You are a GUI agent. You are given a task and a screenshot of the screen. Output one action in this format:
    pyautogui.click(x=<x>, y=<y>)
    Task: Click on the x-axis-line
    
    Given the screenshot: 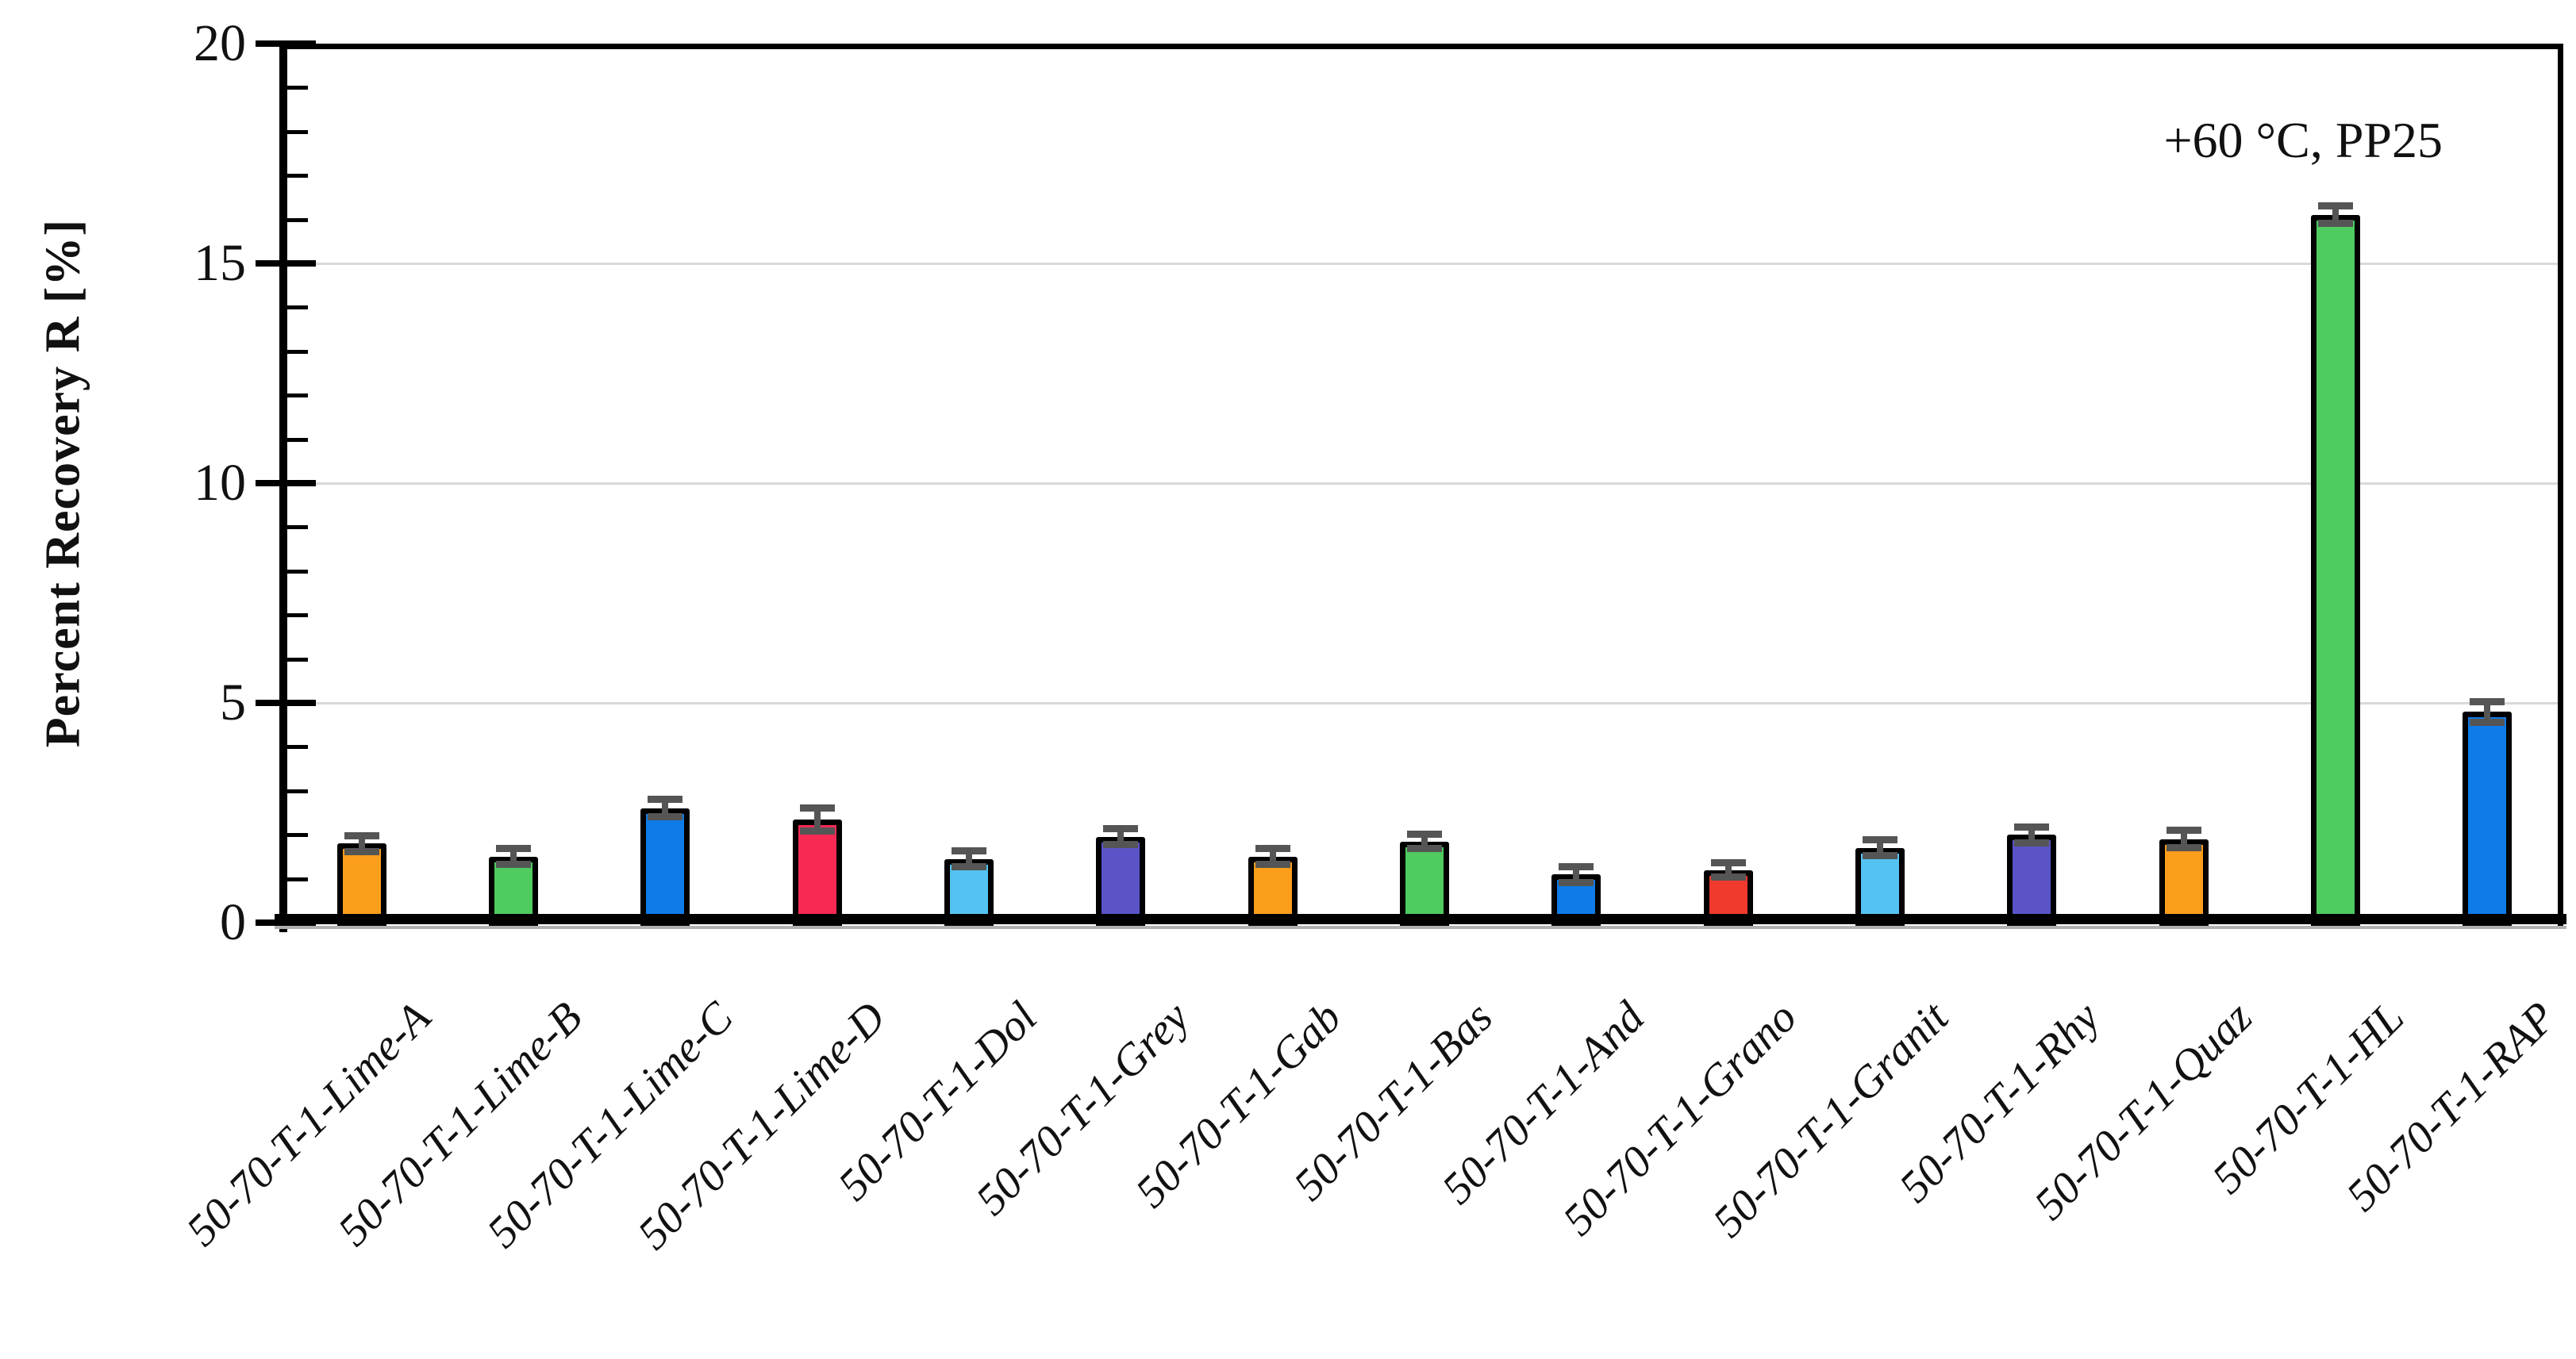 What is the action you would take?
    pyautogui.click(x=1420, y=919)
    